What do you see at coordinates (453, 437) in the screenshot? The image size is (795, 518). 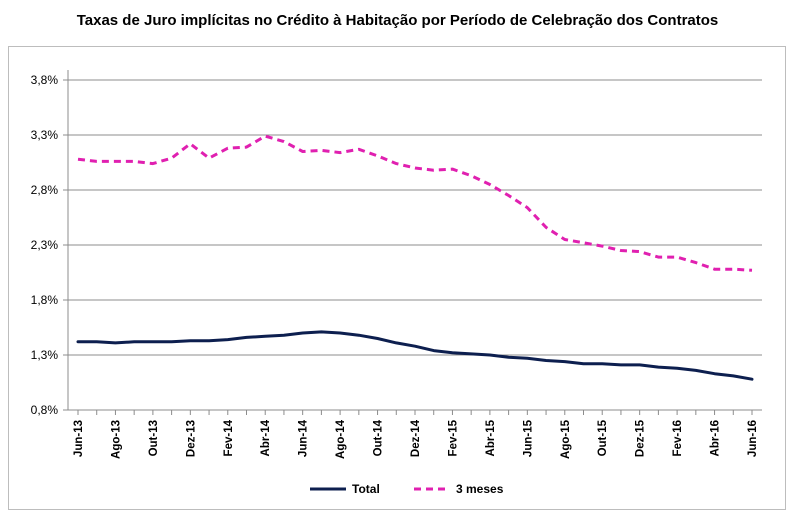 I see `x-tick-label: Fev-15` at bounding box center [453, 437].